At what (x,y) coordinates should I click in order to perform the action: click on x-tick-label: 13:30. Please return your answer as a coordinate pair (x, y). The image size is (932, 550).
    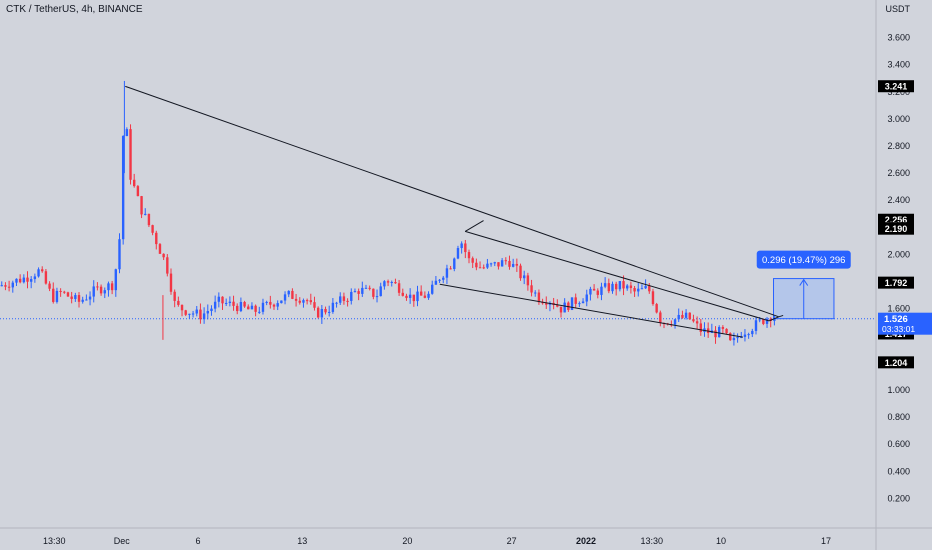
    Looking at the image, I should click on (54, 541).